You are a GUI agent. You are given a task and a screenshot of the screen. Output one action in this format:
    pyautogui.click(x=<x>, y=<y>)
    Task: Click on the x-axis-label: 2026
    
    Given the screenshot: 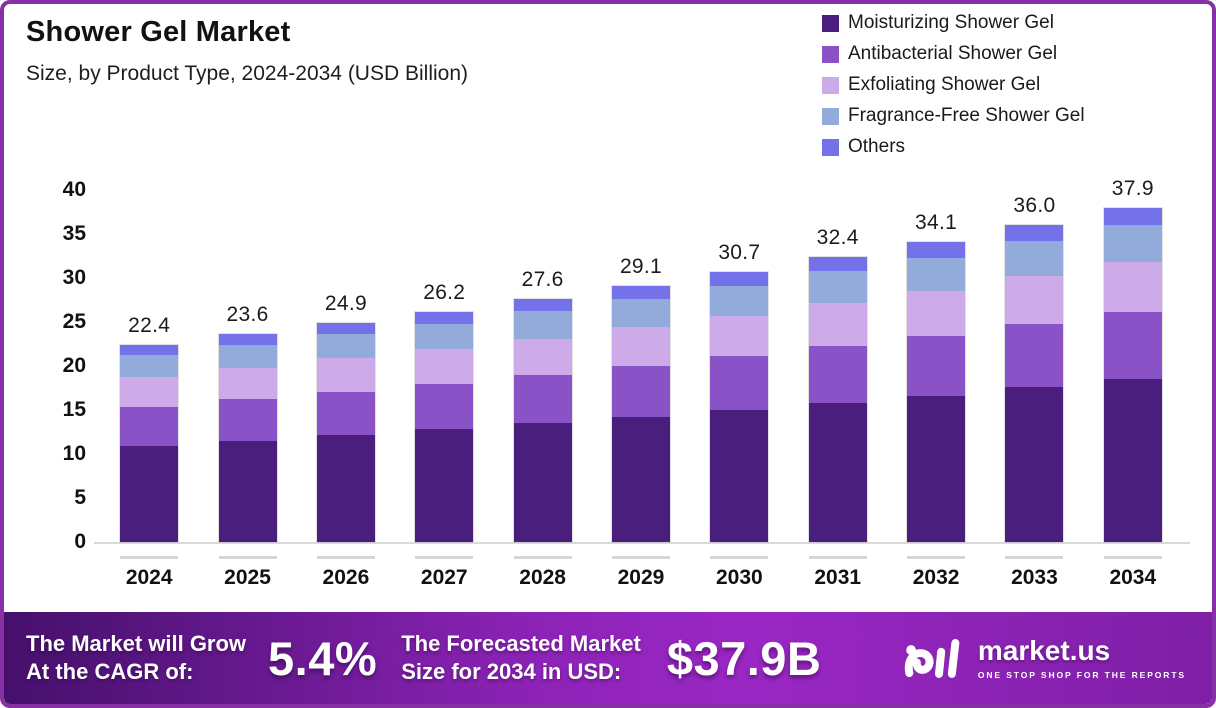 What is the action you would take?
    pyautogui.click(x=346, y=577)
    